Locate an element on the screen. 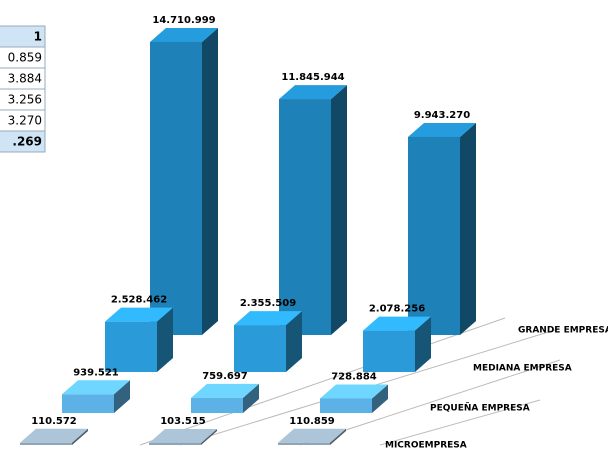 The image size is (608, 449). legend-label: MEDIANA EMPRESA is located at coordinates (522, 369).